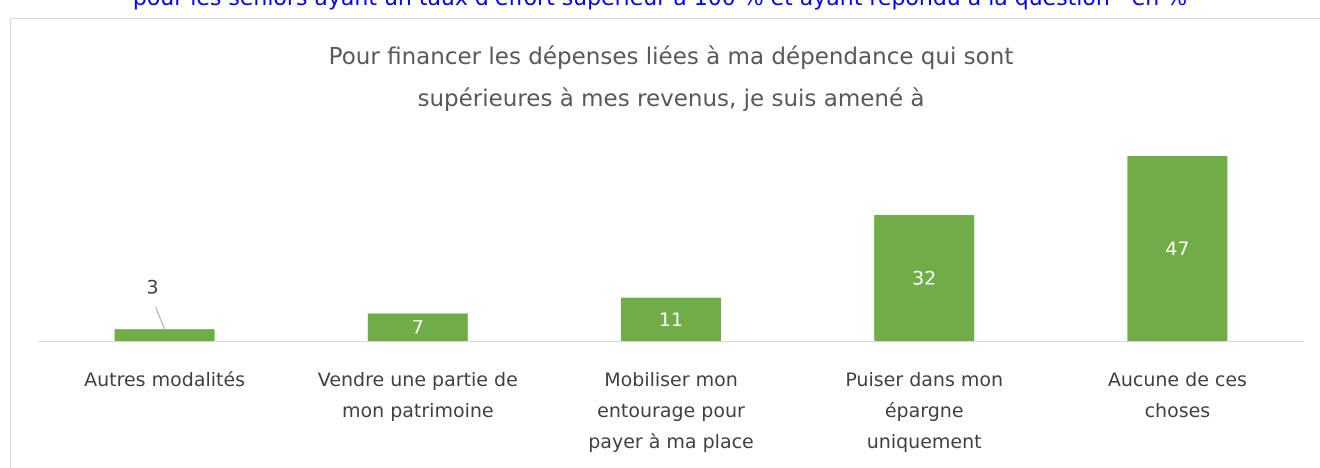 The width and height of the screenshot is (1320, 468). What do you see at coordinates (153, 288) in the screenshot?
I see `data-label: 3` at bounding box center [153, 288].